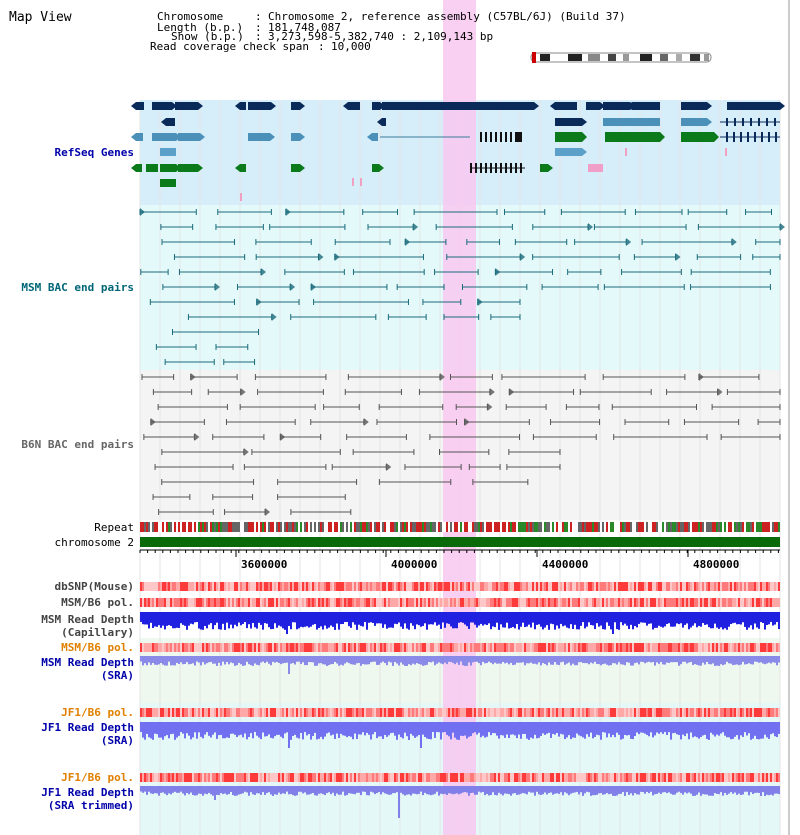 This screenshot has width=800, height=835. Describe the element at coordinates (87, 792) in the screenshot. I see `jf1-depth-trim-label: JF1 Read Depth` at that location.